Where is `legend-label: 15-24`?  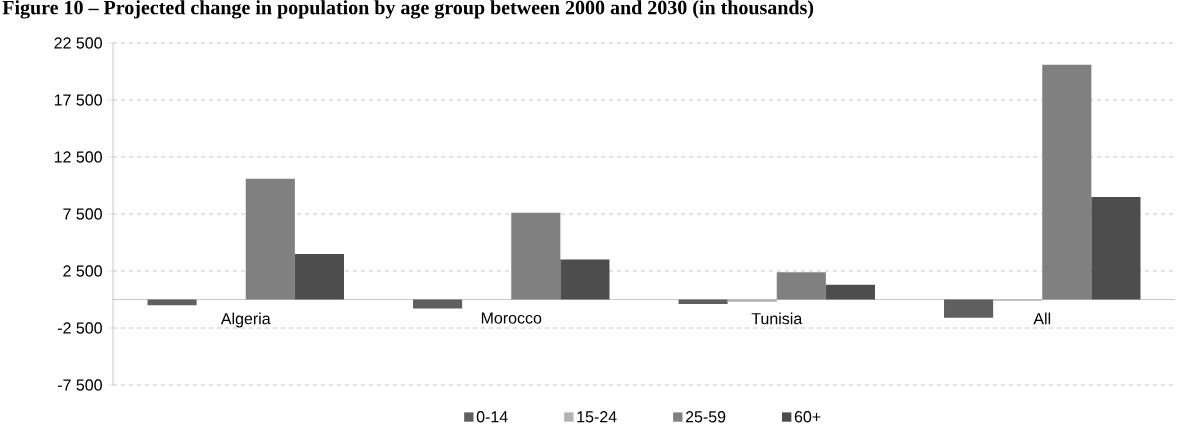
legend-label: 15-24 is located at coordinates (597, 417).